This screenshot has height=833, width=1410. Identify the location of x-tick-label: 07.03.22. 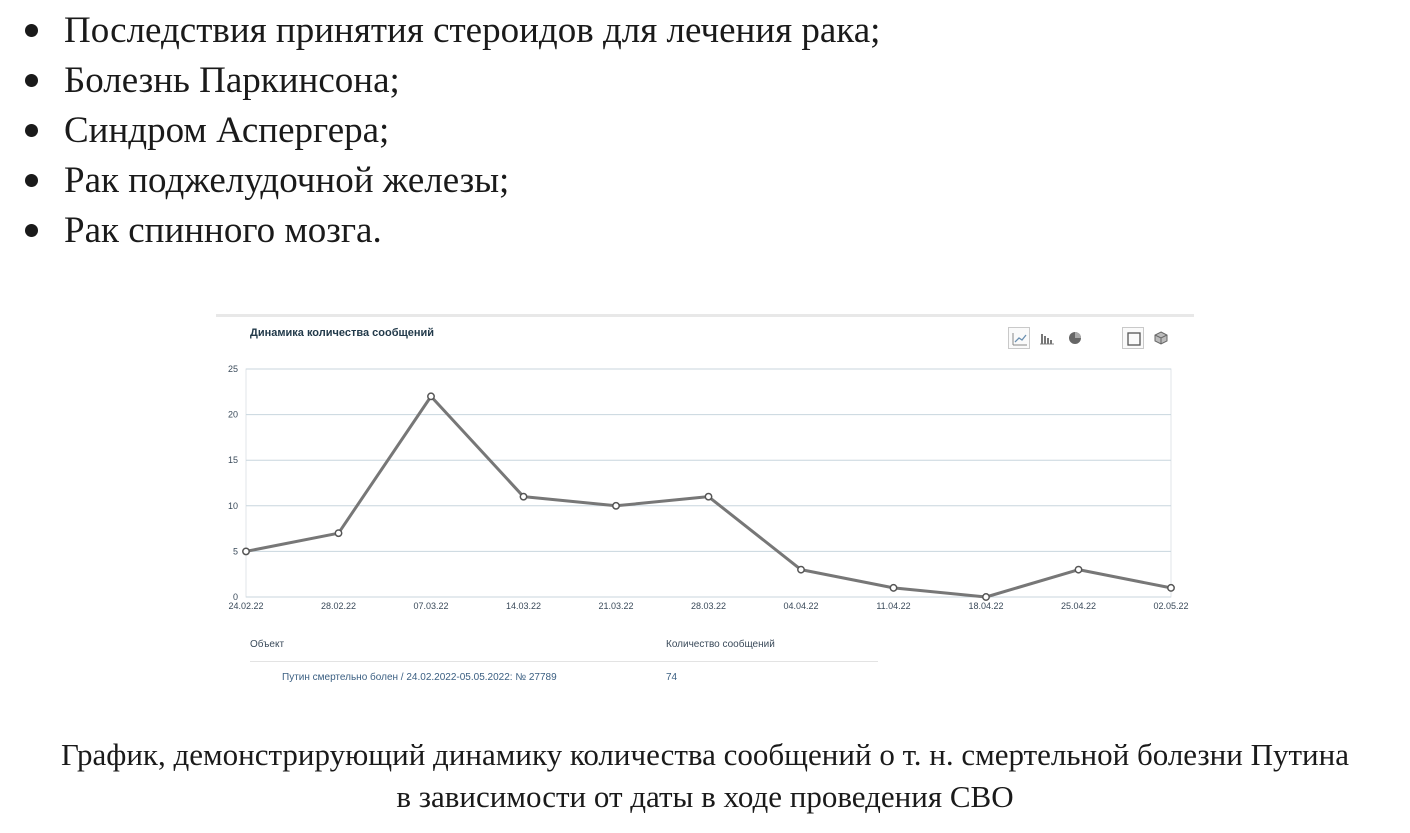
(430, 606).